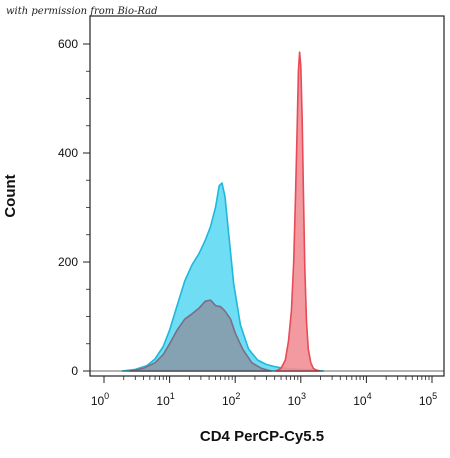 This screenshot has width=450, height=458. I want to click on x-axis-title: CD4 PerCP-Cy5.5, so click(262, 436).